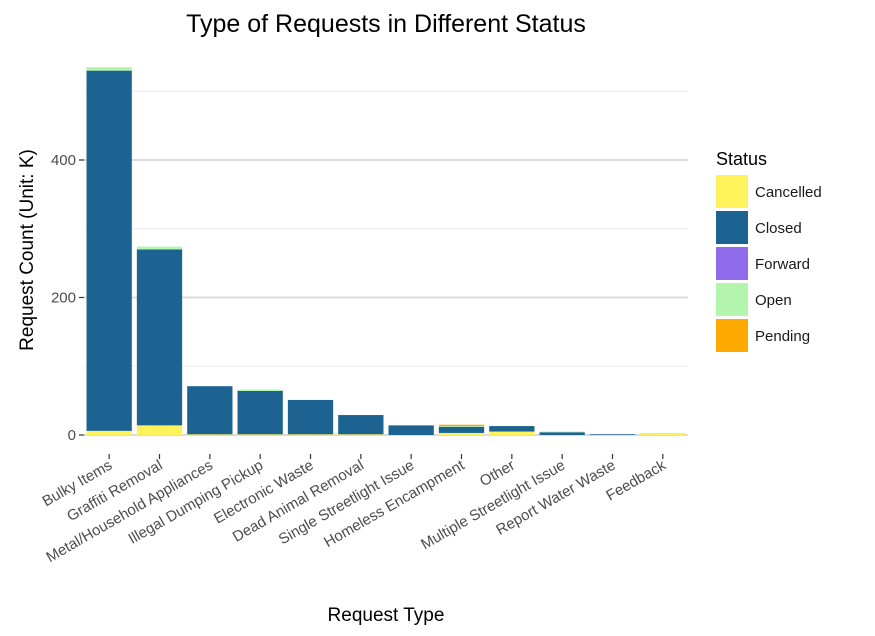  I want to click on legend-label: Pending, so click(782, 336).